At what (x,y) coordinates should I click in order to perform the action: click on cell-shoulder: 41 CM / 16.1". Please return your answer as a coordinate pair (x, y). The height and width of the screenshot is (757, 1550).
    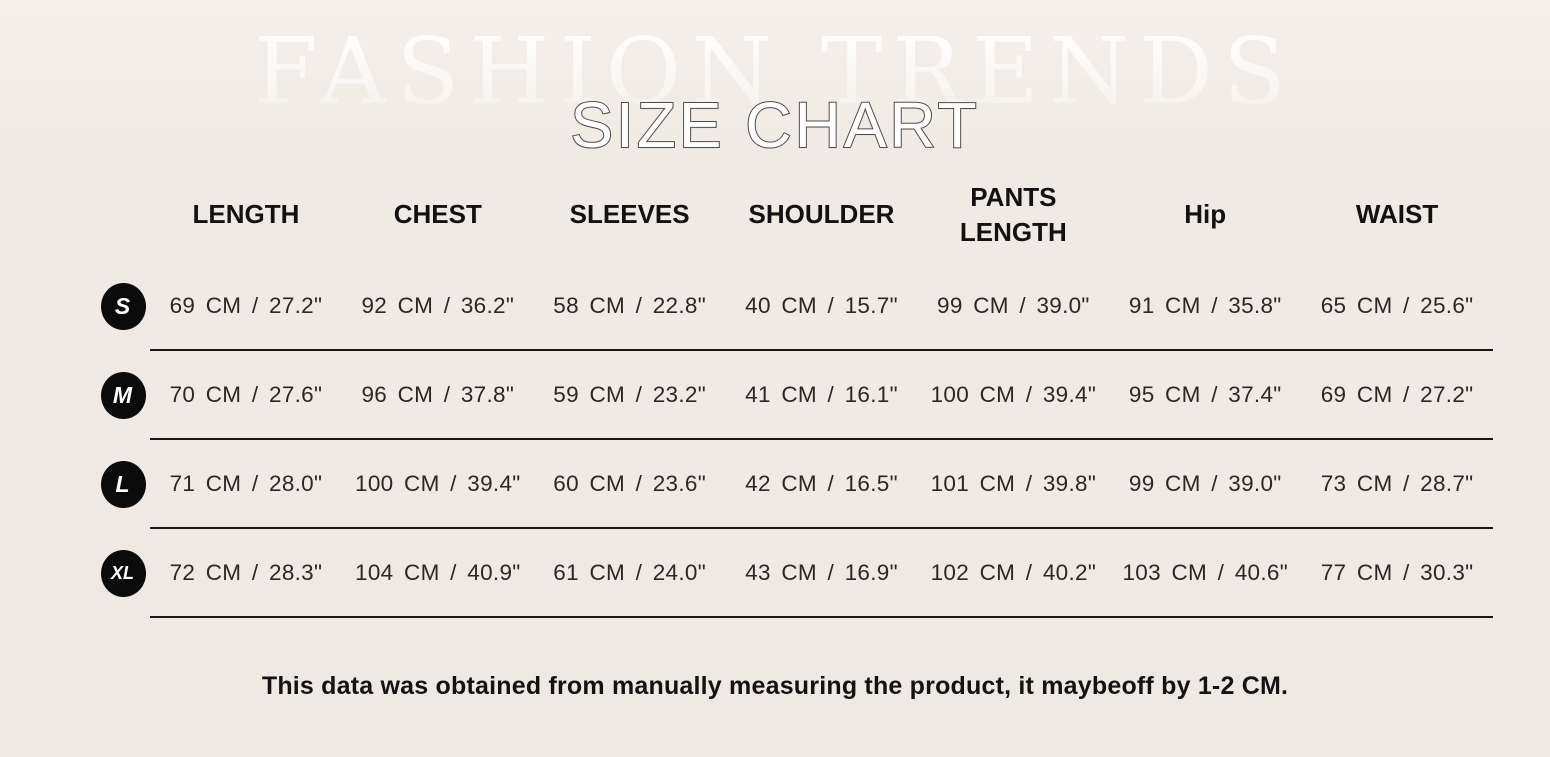
    Looking at the image, I should click on (821, 394).